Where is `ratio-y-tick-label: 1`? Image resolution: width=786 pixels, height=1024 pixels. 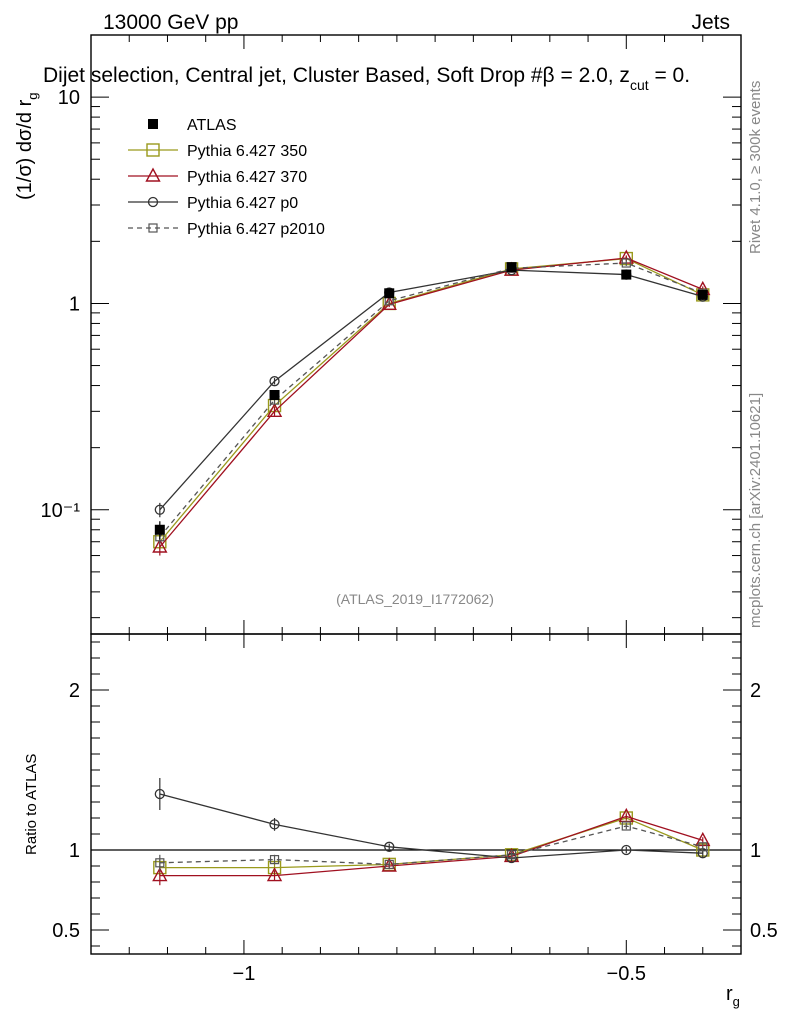
ratio-y-tick-label: 1 is located at coordinates (74, 851).